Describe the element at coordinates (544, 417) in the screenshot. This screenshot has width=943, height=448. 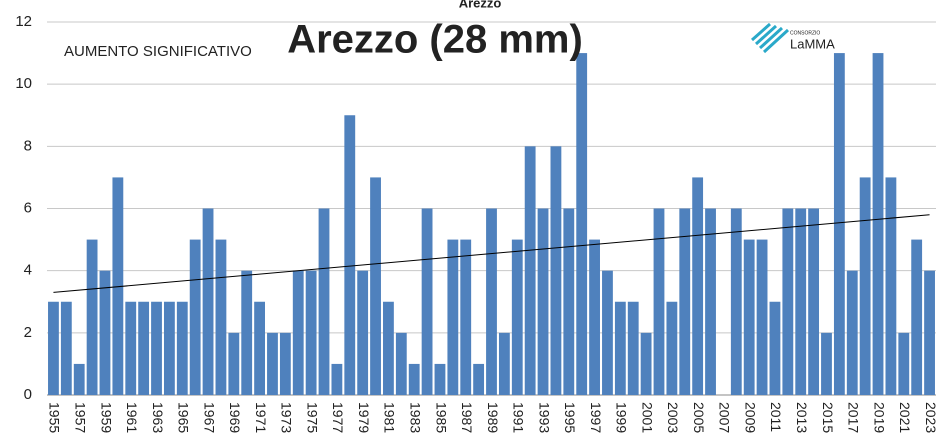
I see `x-tick-label: 1993` at that location.